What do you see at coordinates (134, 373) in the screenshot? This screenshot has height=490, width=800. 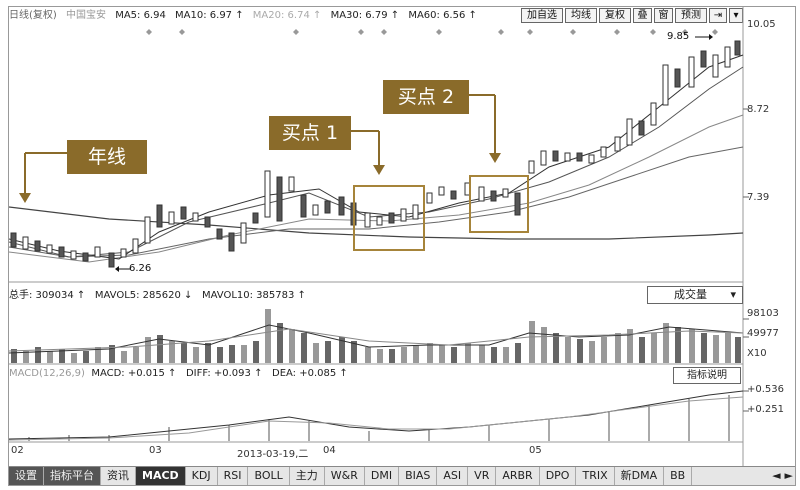 I see `macd-value: MACD: +0.015 ↑` at bounding box center [134, 373].